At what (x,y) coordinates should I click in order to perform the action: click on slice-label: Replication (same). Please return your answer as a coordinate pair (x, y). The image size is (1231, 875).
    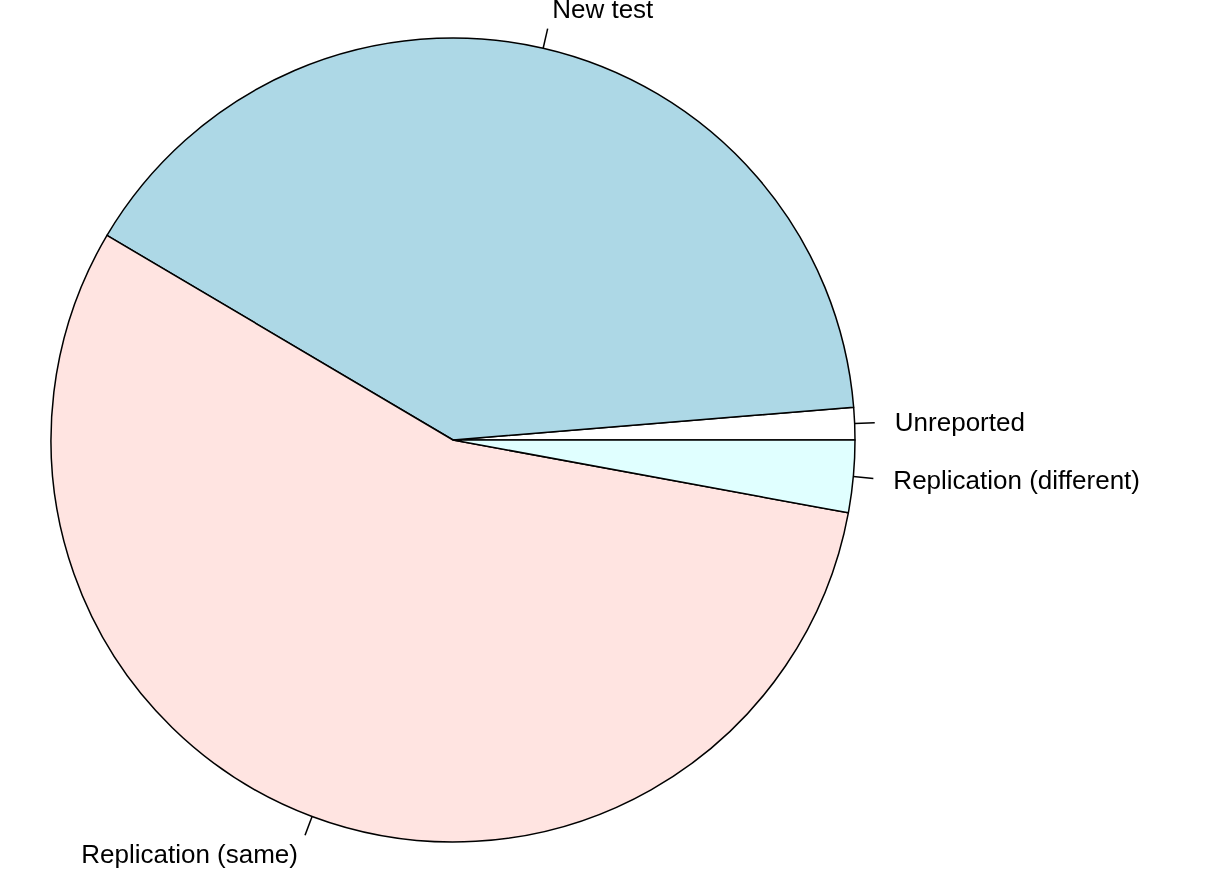
    Looking at the image, I should click on (189, 854).